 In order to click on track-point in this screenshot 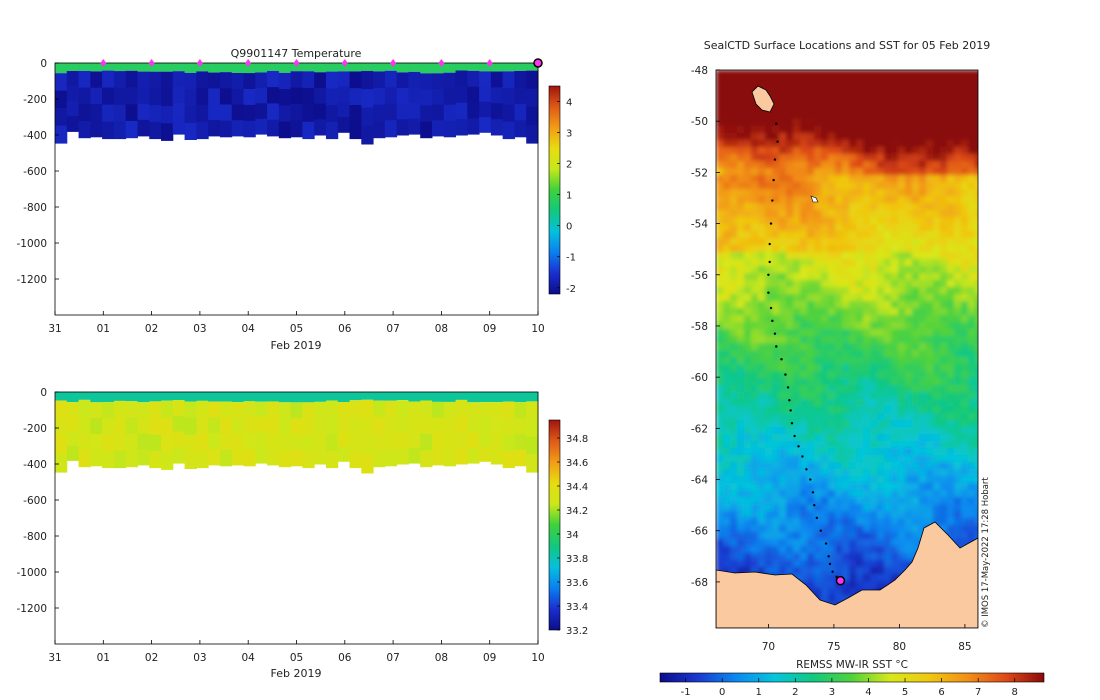, I will do `click(789, 400)`.